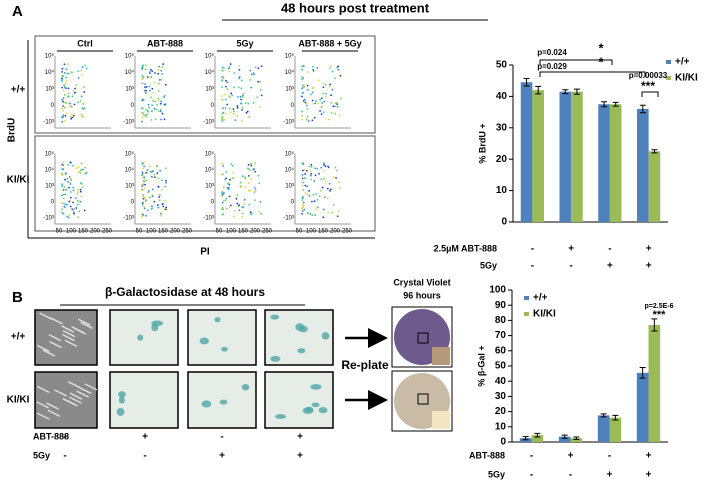  Describe the element at coordinates (151, 232) in the screenshot. I see `flow-x-tick: 100` at that location.